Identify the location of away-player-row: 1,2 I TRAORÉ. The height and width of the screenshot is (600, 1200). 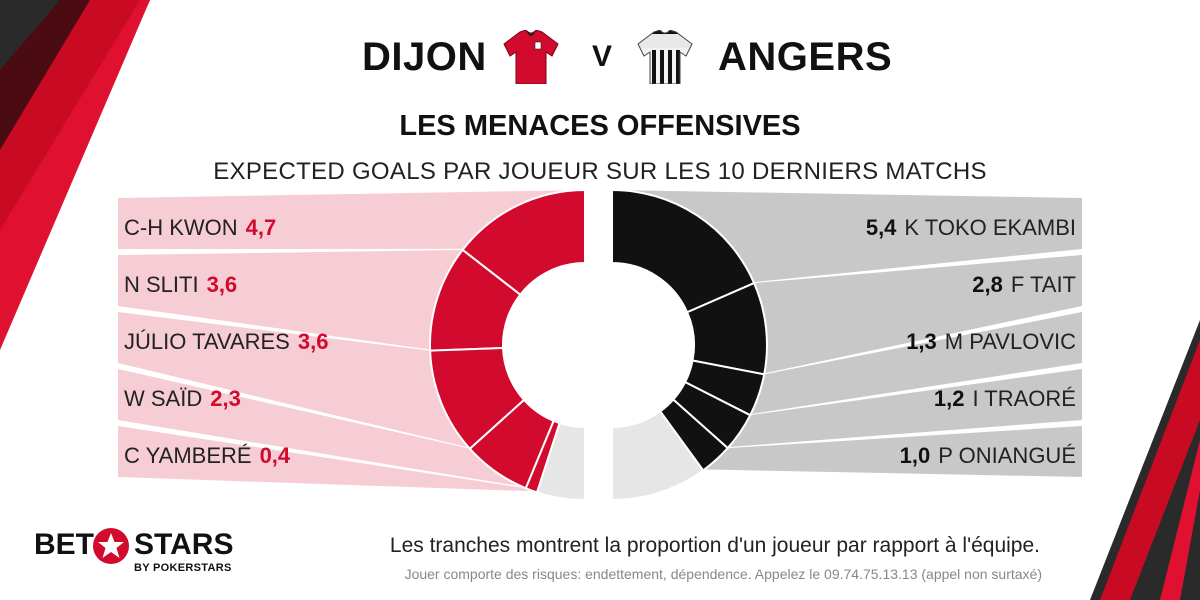
(1005, 399).